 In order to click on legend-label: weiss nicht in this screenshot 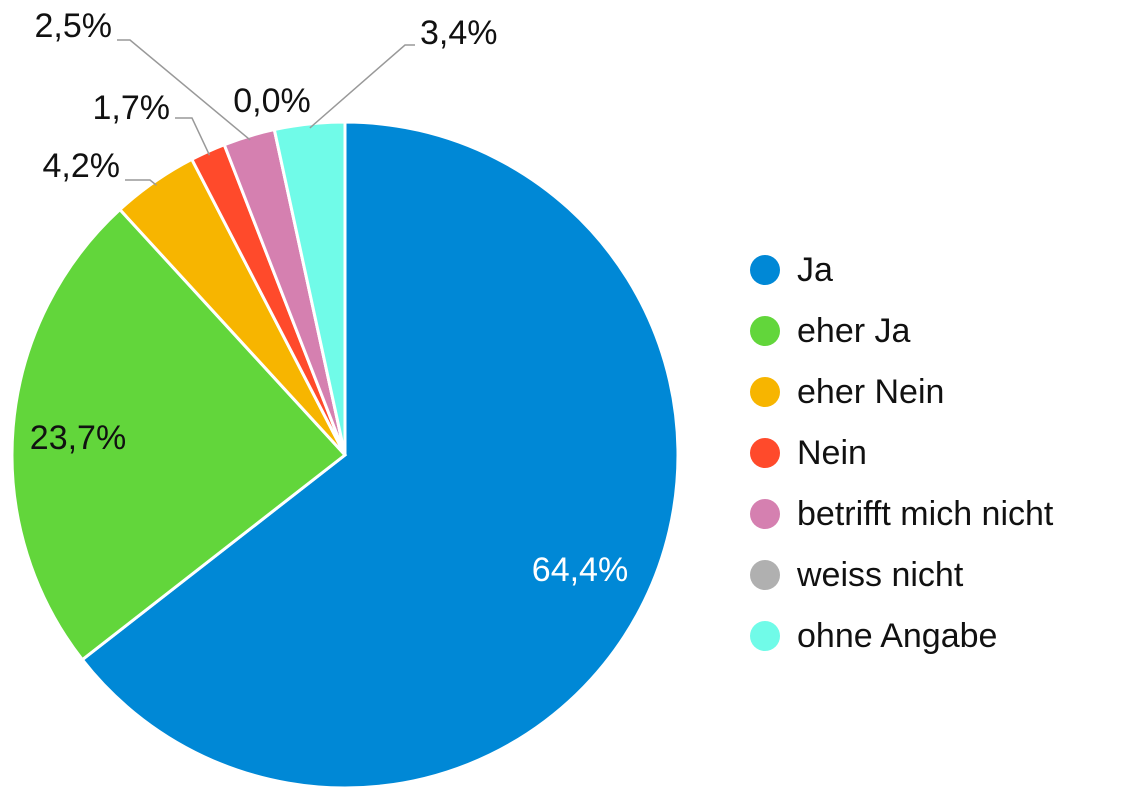, I will do `click(880, 575)`.